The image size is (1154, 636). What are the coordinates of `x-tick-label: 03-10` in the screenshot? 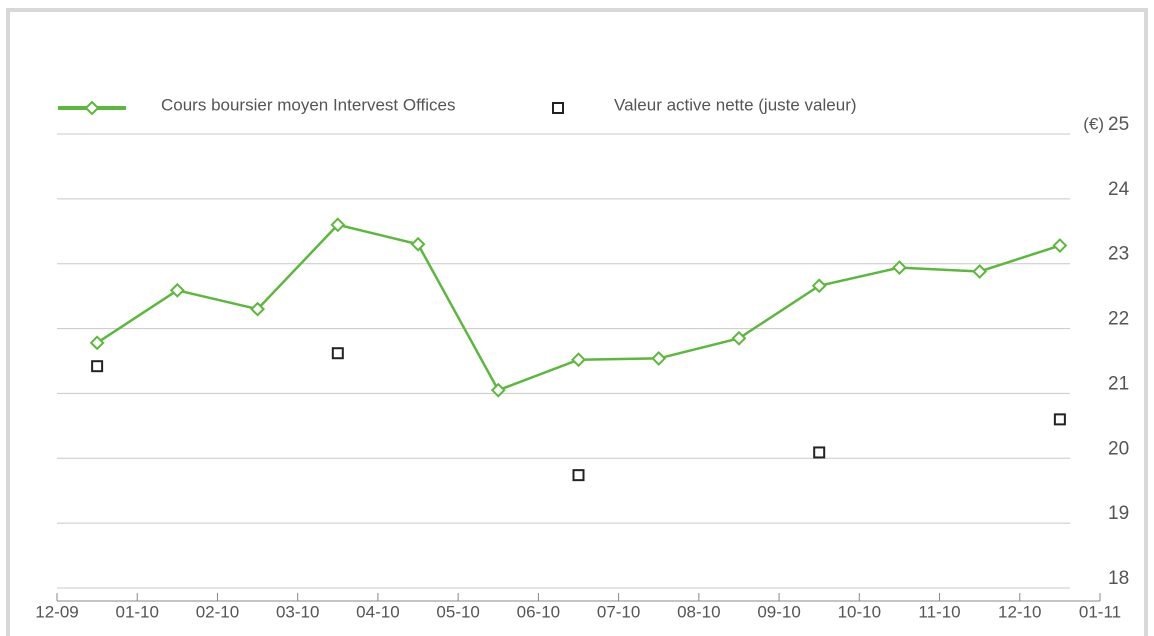 It's located at (297, 611).